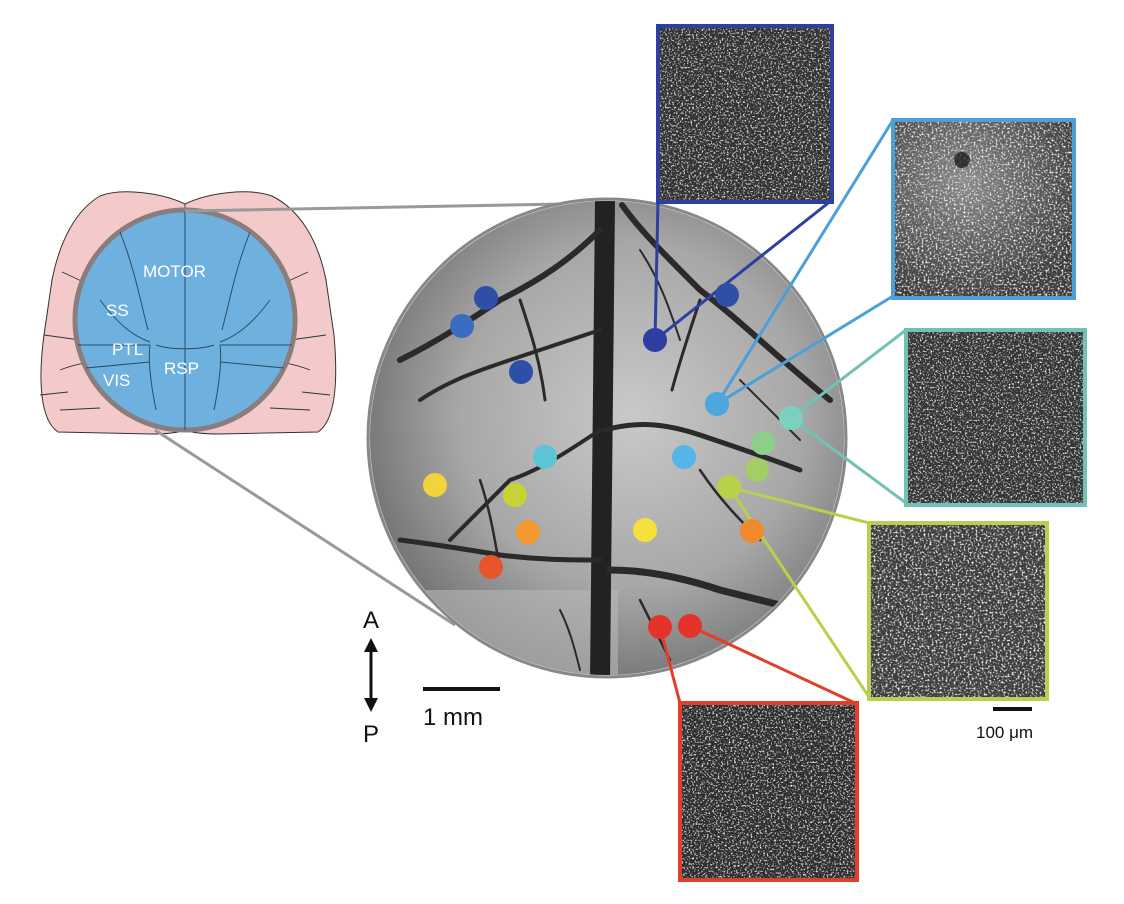  Describe the element at coordinates (117, 310) in the screenshot. I see `region-label-ss: SS` at that location.